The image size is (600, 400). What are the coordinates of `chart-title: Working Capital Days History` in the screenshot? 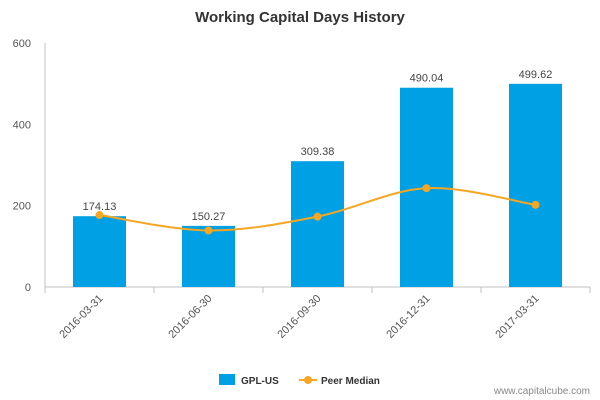 It's located at (300, 17).